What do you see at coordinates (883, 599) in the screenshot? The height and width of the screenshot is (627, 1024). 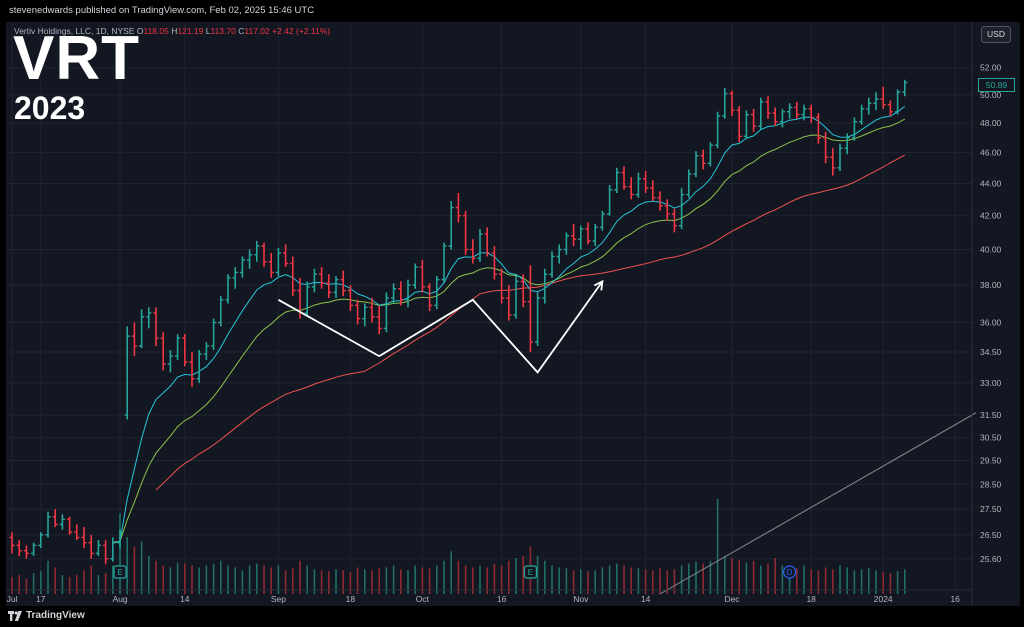 I see `time-axis-tick-label: 2024` at bounding box center [883, 599].